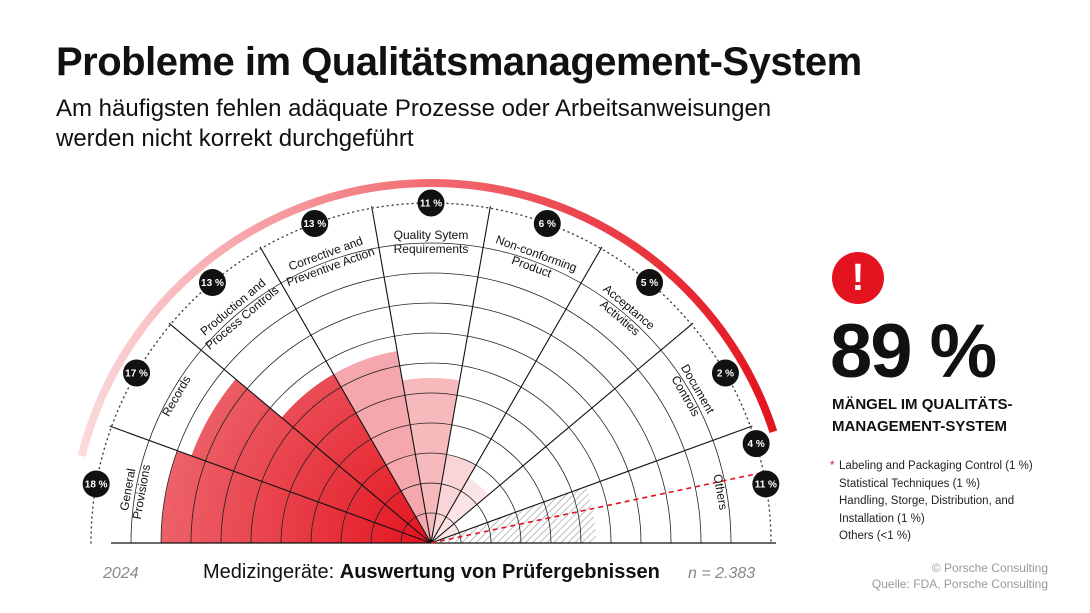 This screenshot has height=613, width=1090. What do you see at coordinates (989, 568) in the screenshot?
I see `copyright-text: © Porsche Consulting` at bounding box center [989, 568].